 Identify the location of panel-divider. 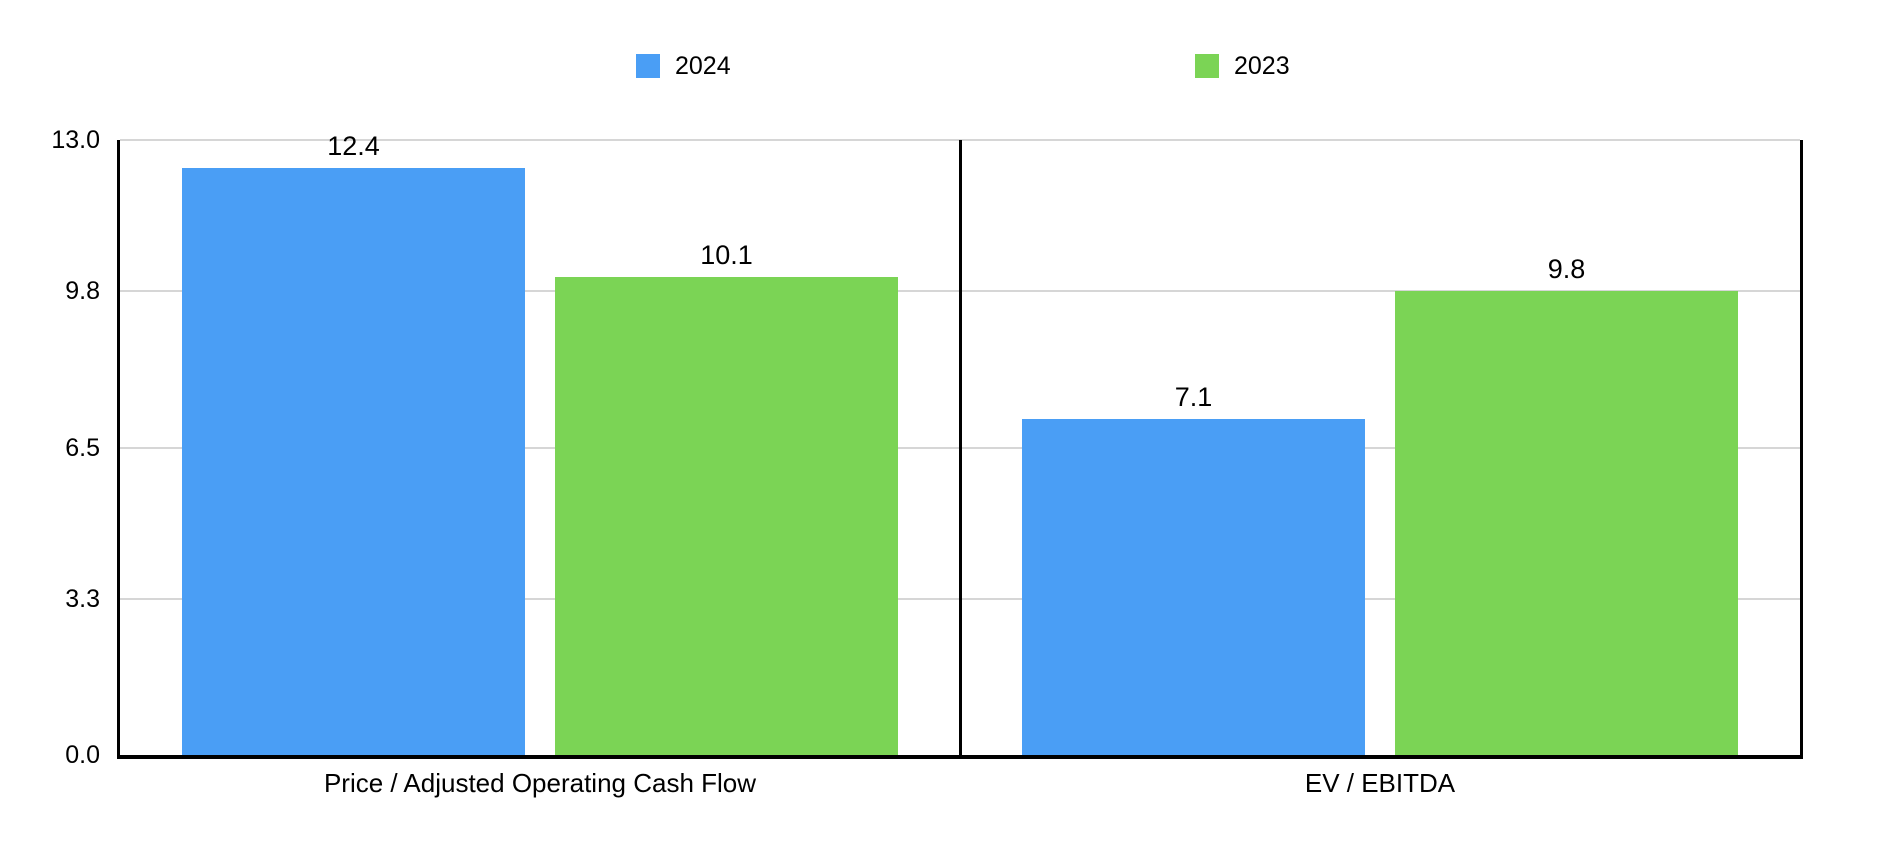
(960, 447).